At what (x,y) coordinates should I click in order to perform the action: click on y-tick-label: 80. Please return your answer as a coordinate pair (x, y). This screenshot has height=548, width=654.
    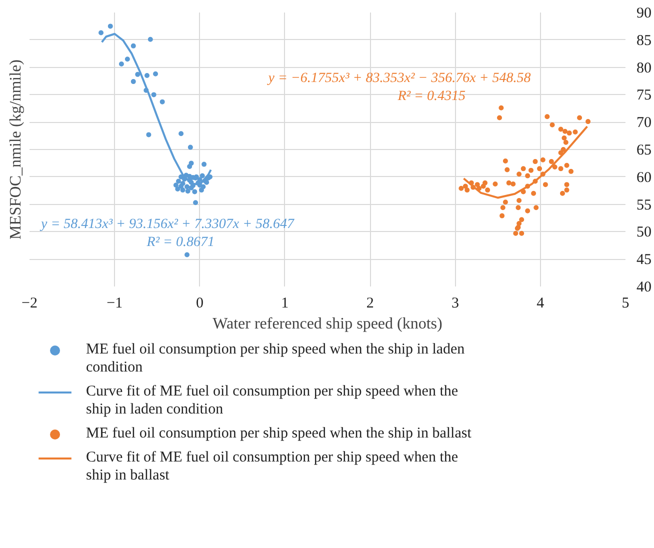
    Looking at the image, I should click on (644, 68).